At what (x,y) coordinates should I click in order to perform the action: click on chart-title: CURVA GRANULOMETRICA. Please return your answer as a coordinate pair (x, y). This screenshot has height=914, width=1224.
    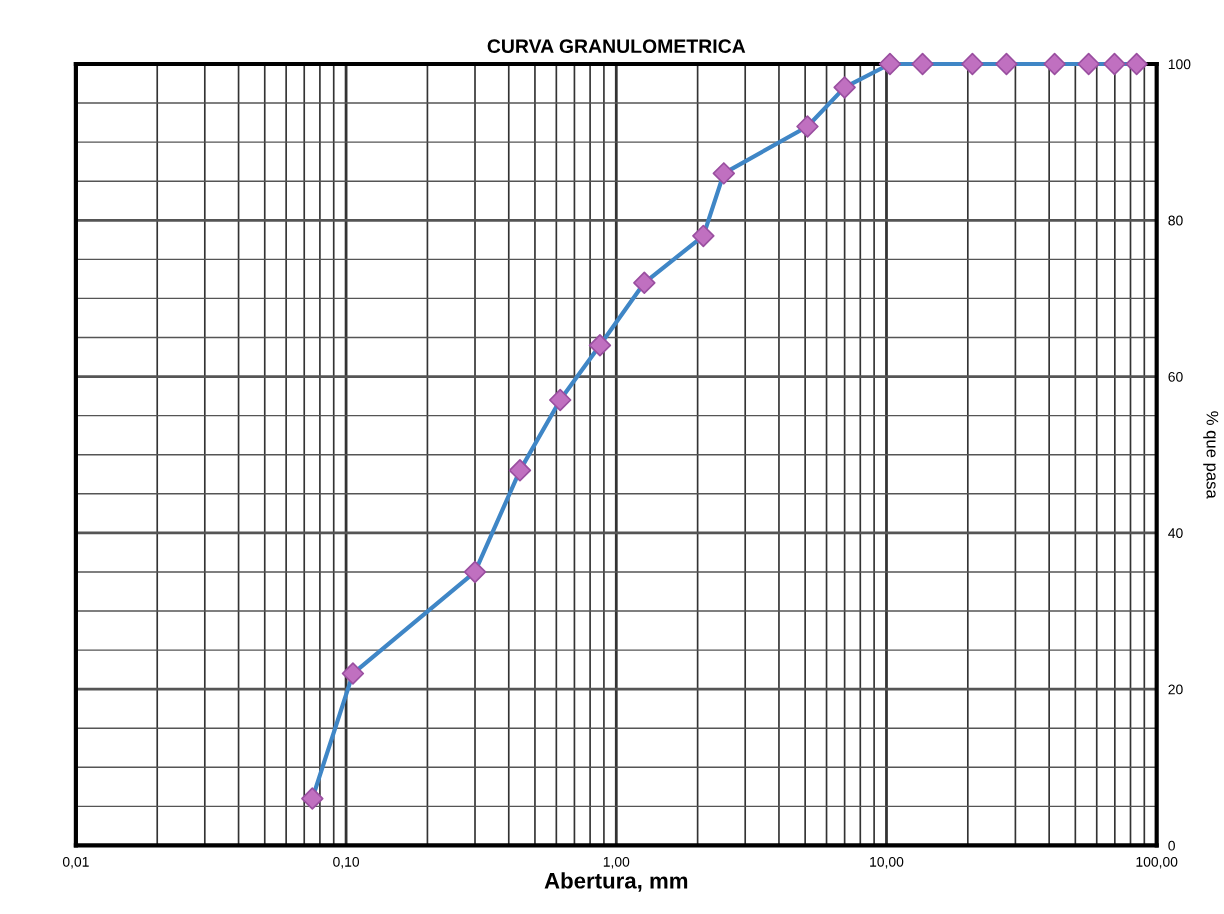
    Looking at the image, I should click on (616, 46).